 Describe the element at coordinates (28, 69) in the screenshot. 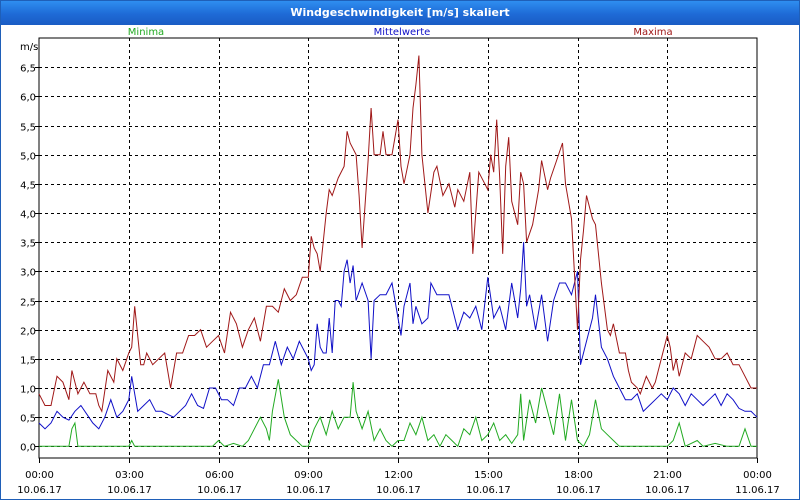

I see `y-tick-label: 6,5` at that location.